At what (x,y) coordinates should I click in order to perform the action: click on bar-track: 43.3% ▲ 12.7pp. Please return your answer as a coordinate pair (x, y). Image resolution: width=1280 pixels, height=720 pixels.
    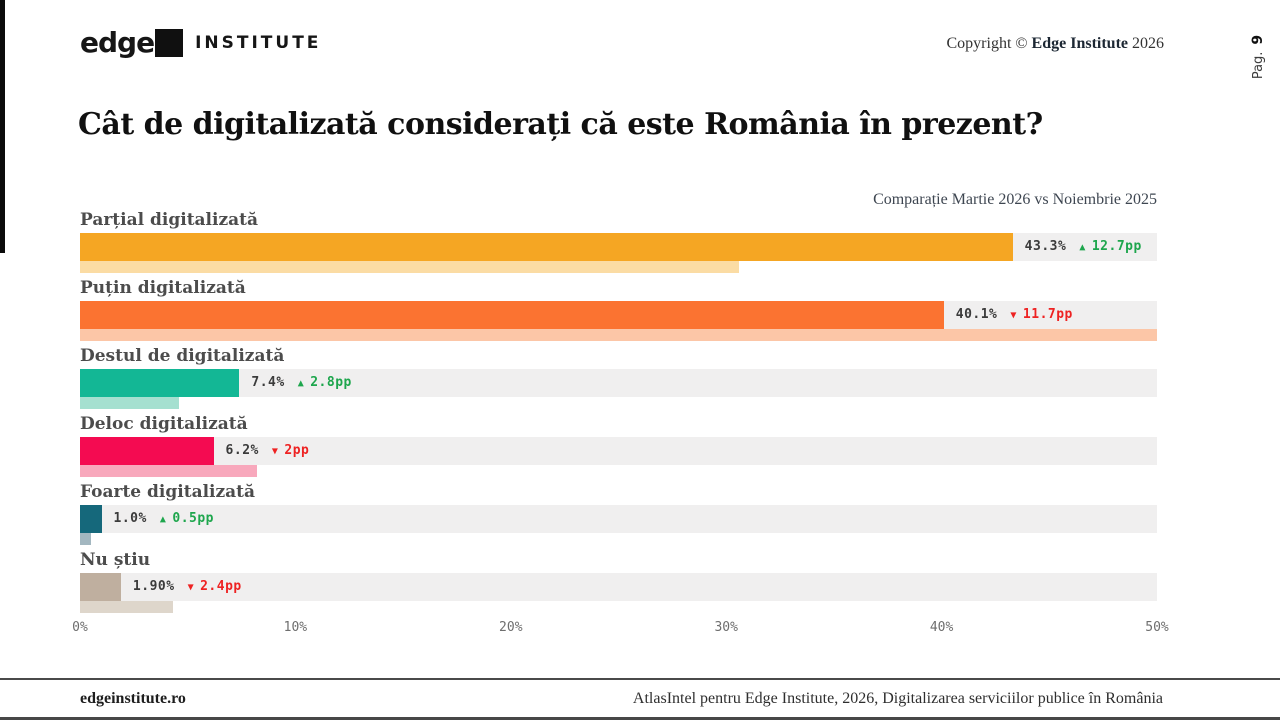
    Looking at the image, I should click on (618, 247).